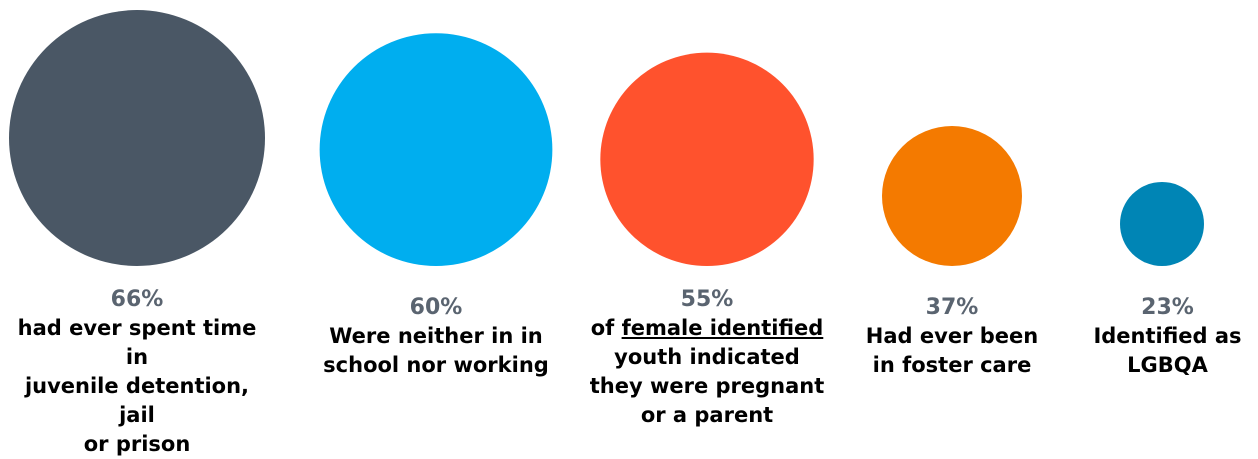  I want to click on stat-column-3: 37% Had ever been in foster care, so click(952, 337).